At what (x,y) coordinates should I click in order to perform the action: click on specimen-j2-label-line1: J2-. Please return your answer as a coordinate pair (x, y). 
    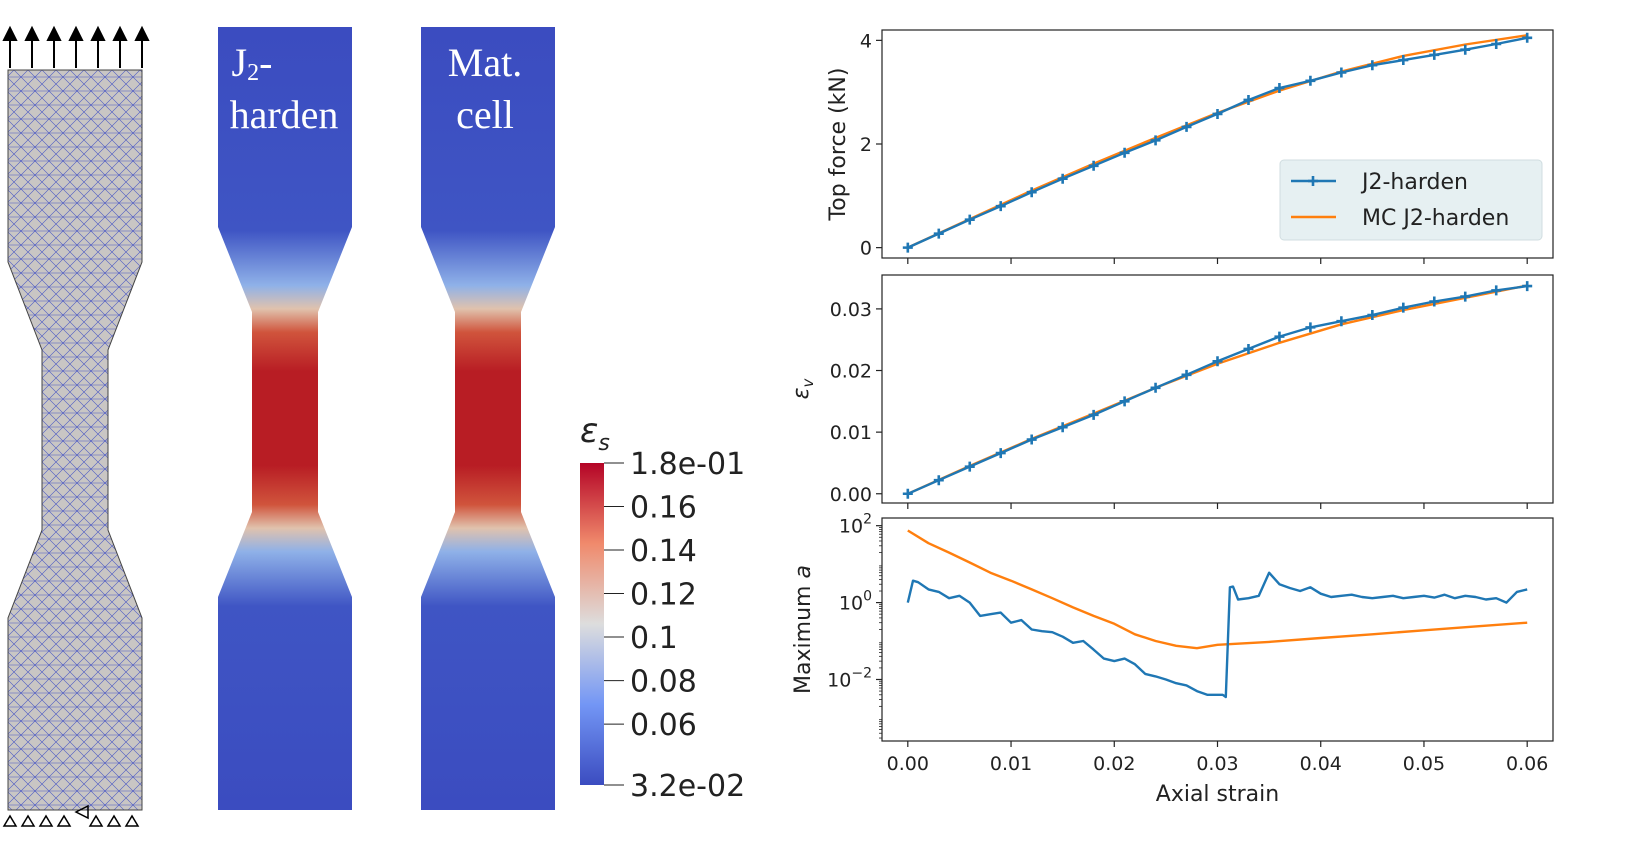
    Looking at the image, I should click on (252, 63).